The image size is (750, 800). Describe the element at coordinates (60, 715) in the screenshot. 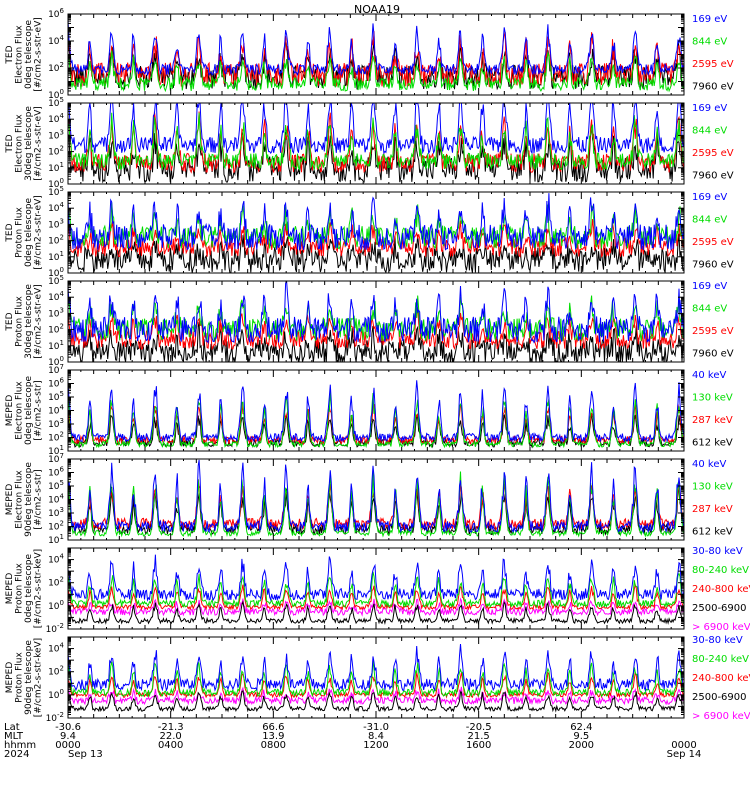

I see `y-tick-exponent: -2` at that location.